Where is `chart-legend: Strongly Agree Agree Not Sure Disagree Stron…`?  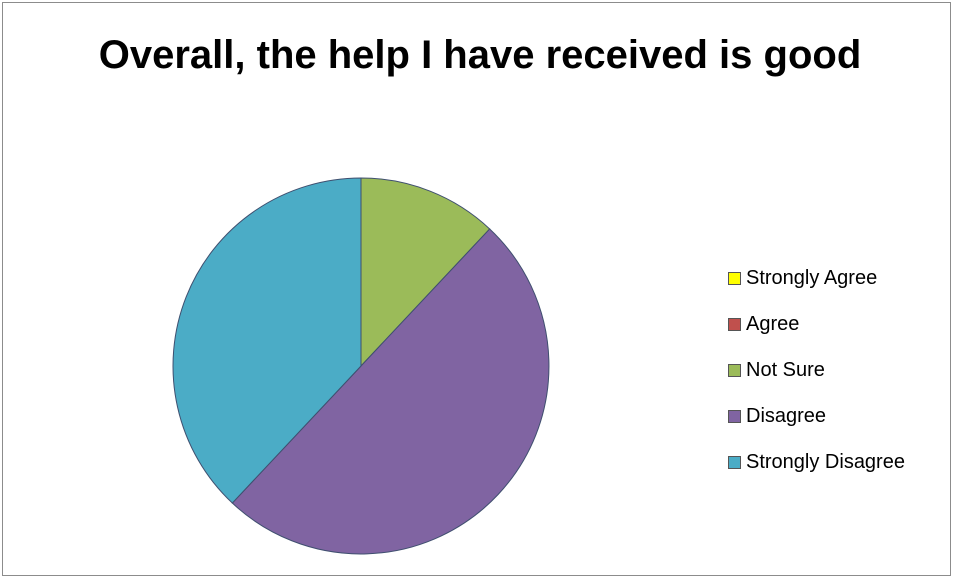 chart-legend: Strongly Agree Agree Not Sure Disagree Stron… is located at coordinates (816, 370).